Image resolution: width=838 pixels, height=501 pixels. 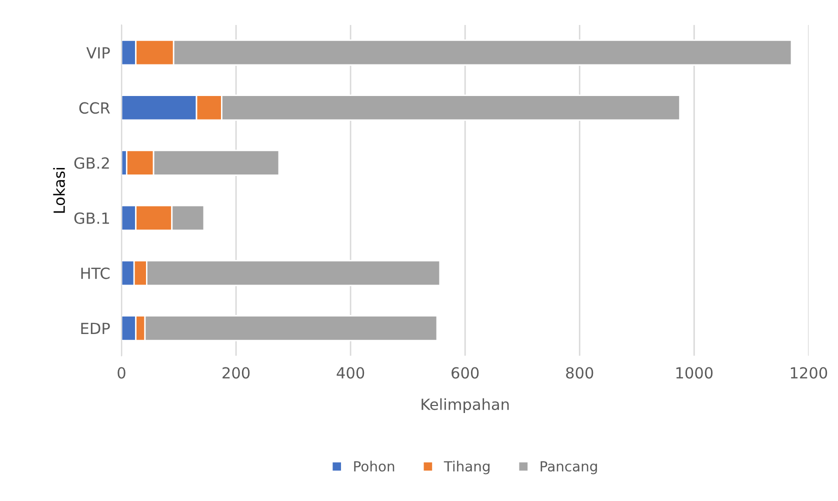 What do you see at coordinates (465, 373) in the screenshot?
I see `x-tick-label: 600` at bounding box center [465, 373].